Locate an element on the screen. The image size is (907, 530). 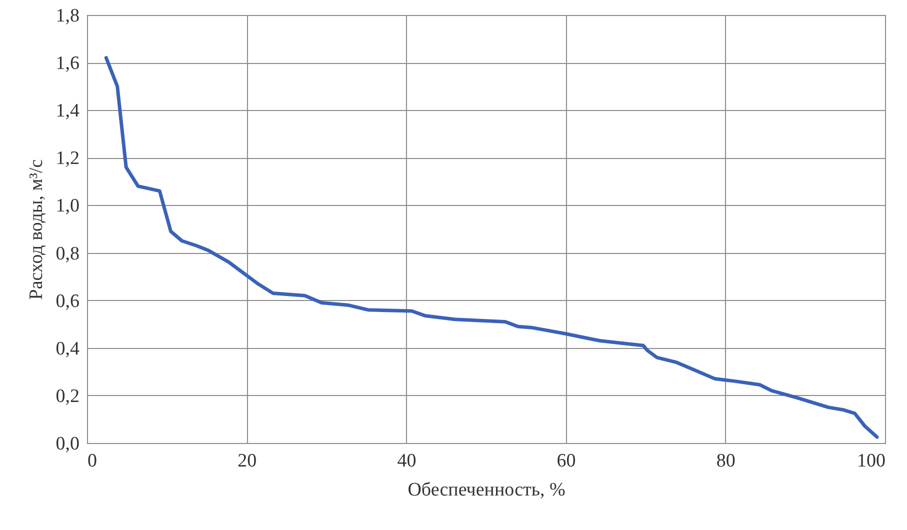
x-tick-label: 100 is located at coordinates (871, 461).